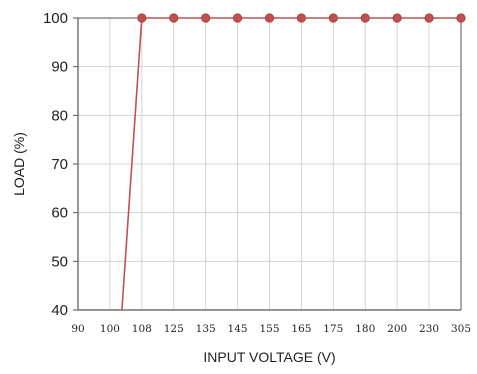 The height and width of the screenshot is (374, 477). I want to click on x-tick-label: 145, so click(238, 329).